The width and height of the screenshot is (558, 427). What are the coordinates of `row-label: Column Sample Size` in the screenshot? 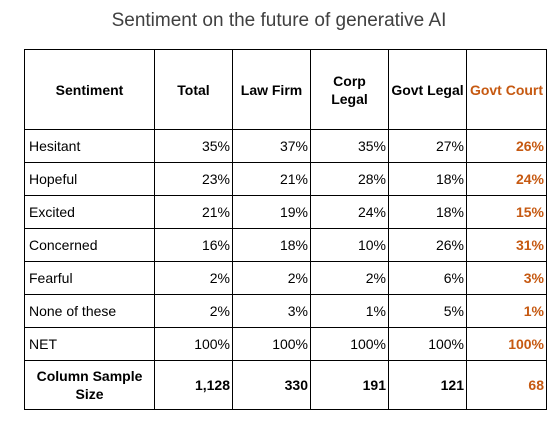 It's located at (89, 385).